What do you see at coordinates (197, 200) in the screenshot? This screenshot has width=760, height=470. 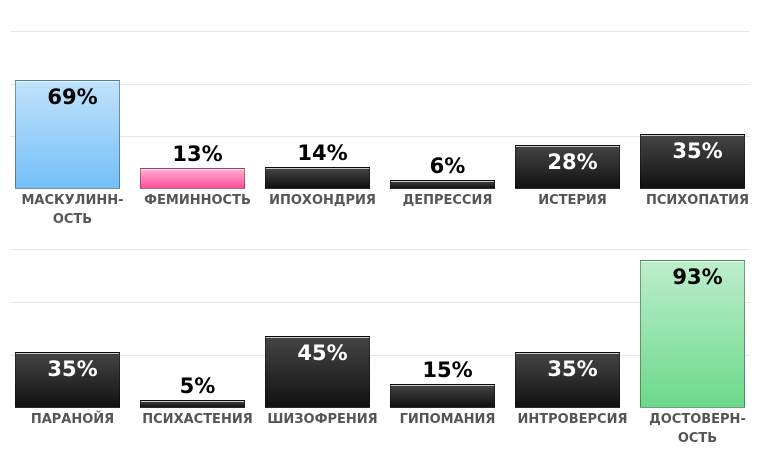 I see `category-label: ФЕМИННОСТЬ` at bounding box center [197, 200].